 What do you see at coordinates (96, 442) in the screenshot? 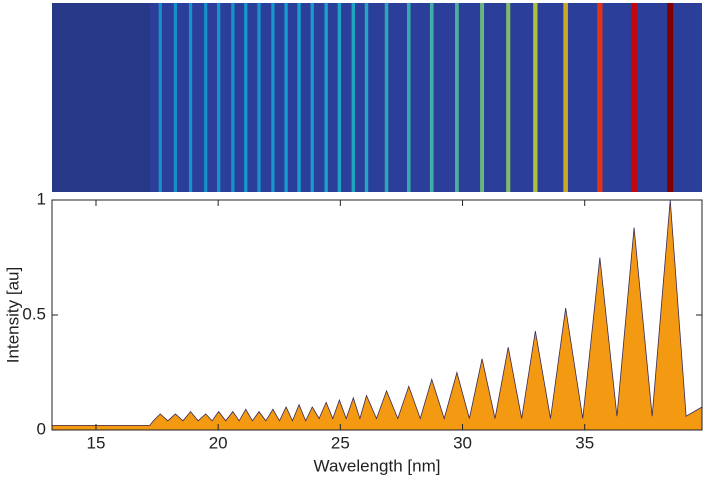
I see `x-tick-label: 15` at bounding box center [96, 442].